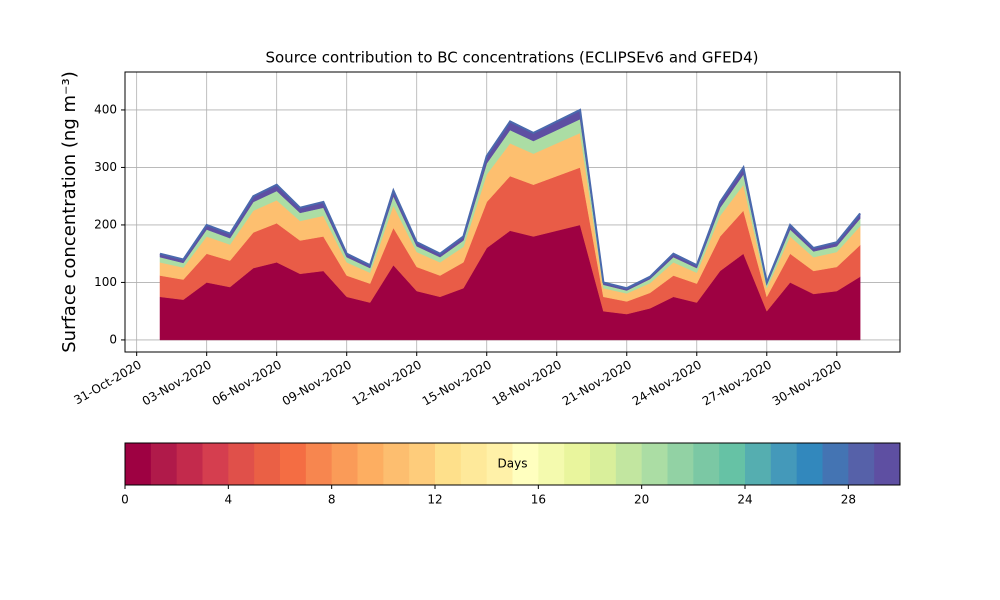  What do you see at coordinates (807, 383) in the screenshot?
I see `x-tick-label: 30-Nov-2020` at bounding box center [807, 383].